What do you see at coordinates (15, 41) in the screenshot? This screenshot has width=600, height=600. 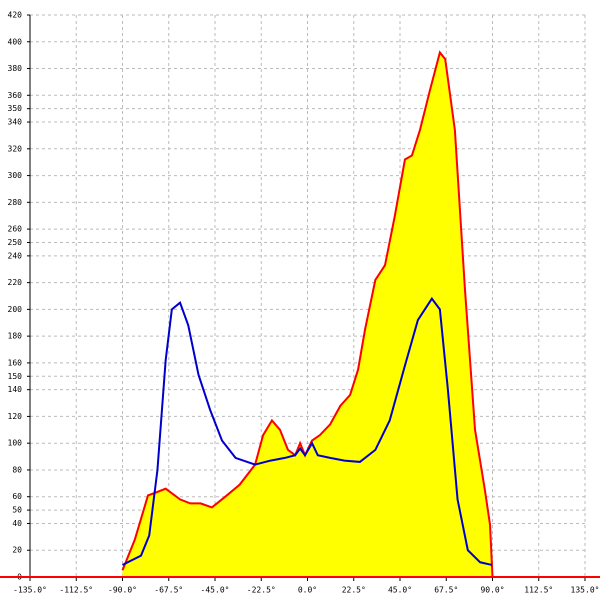 I see `y-tick-label: 400` at bounding box center [15, 41].